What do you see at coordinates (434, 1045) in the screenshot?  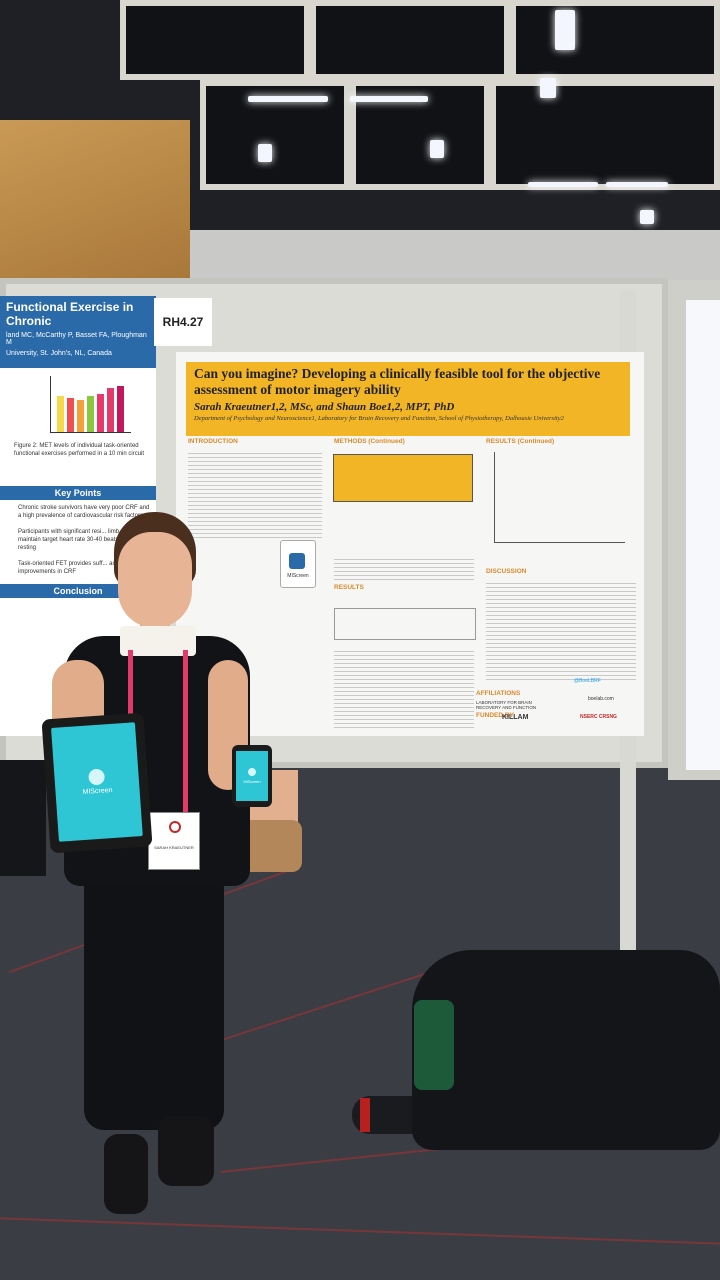 I see `bag-green-strap` at bounding box center [434, 1045].